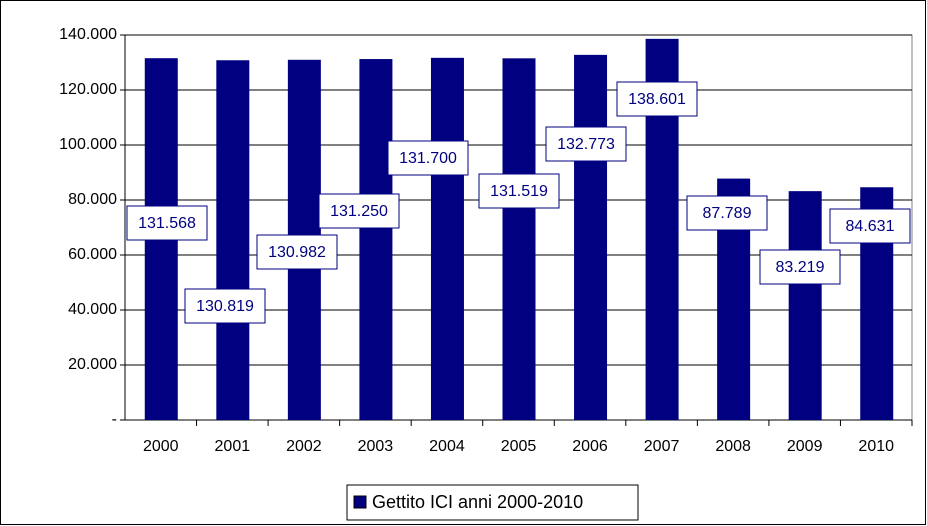  I want to click on data-label: 132.773, so click(586, 144).